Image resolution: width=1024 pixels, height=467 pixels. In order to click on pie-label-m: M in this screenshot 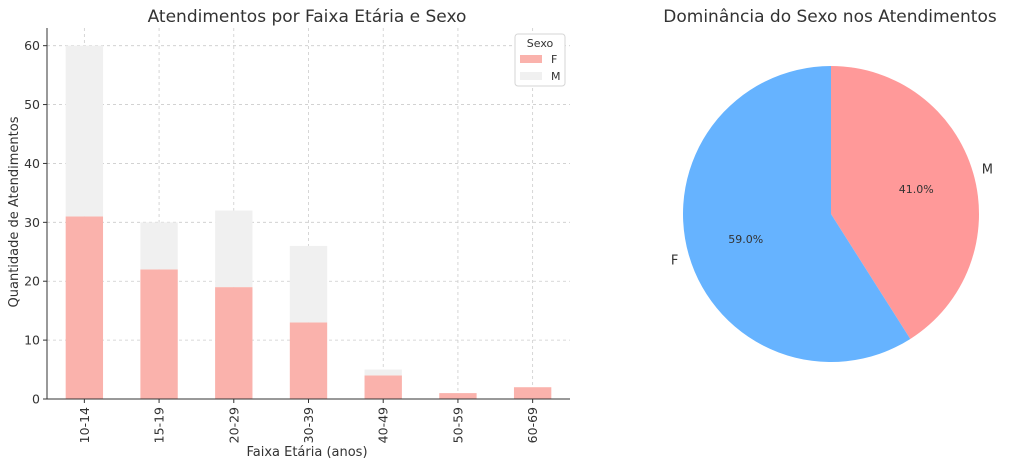, I will do `click(987, 170)`.